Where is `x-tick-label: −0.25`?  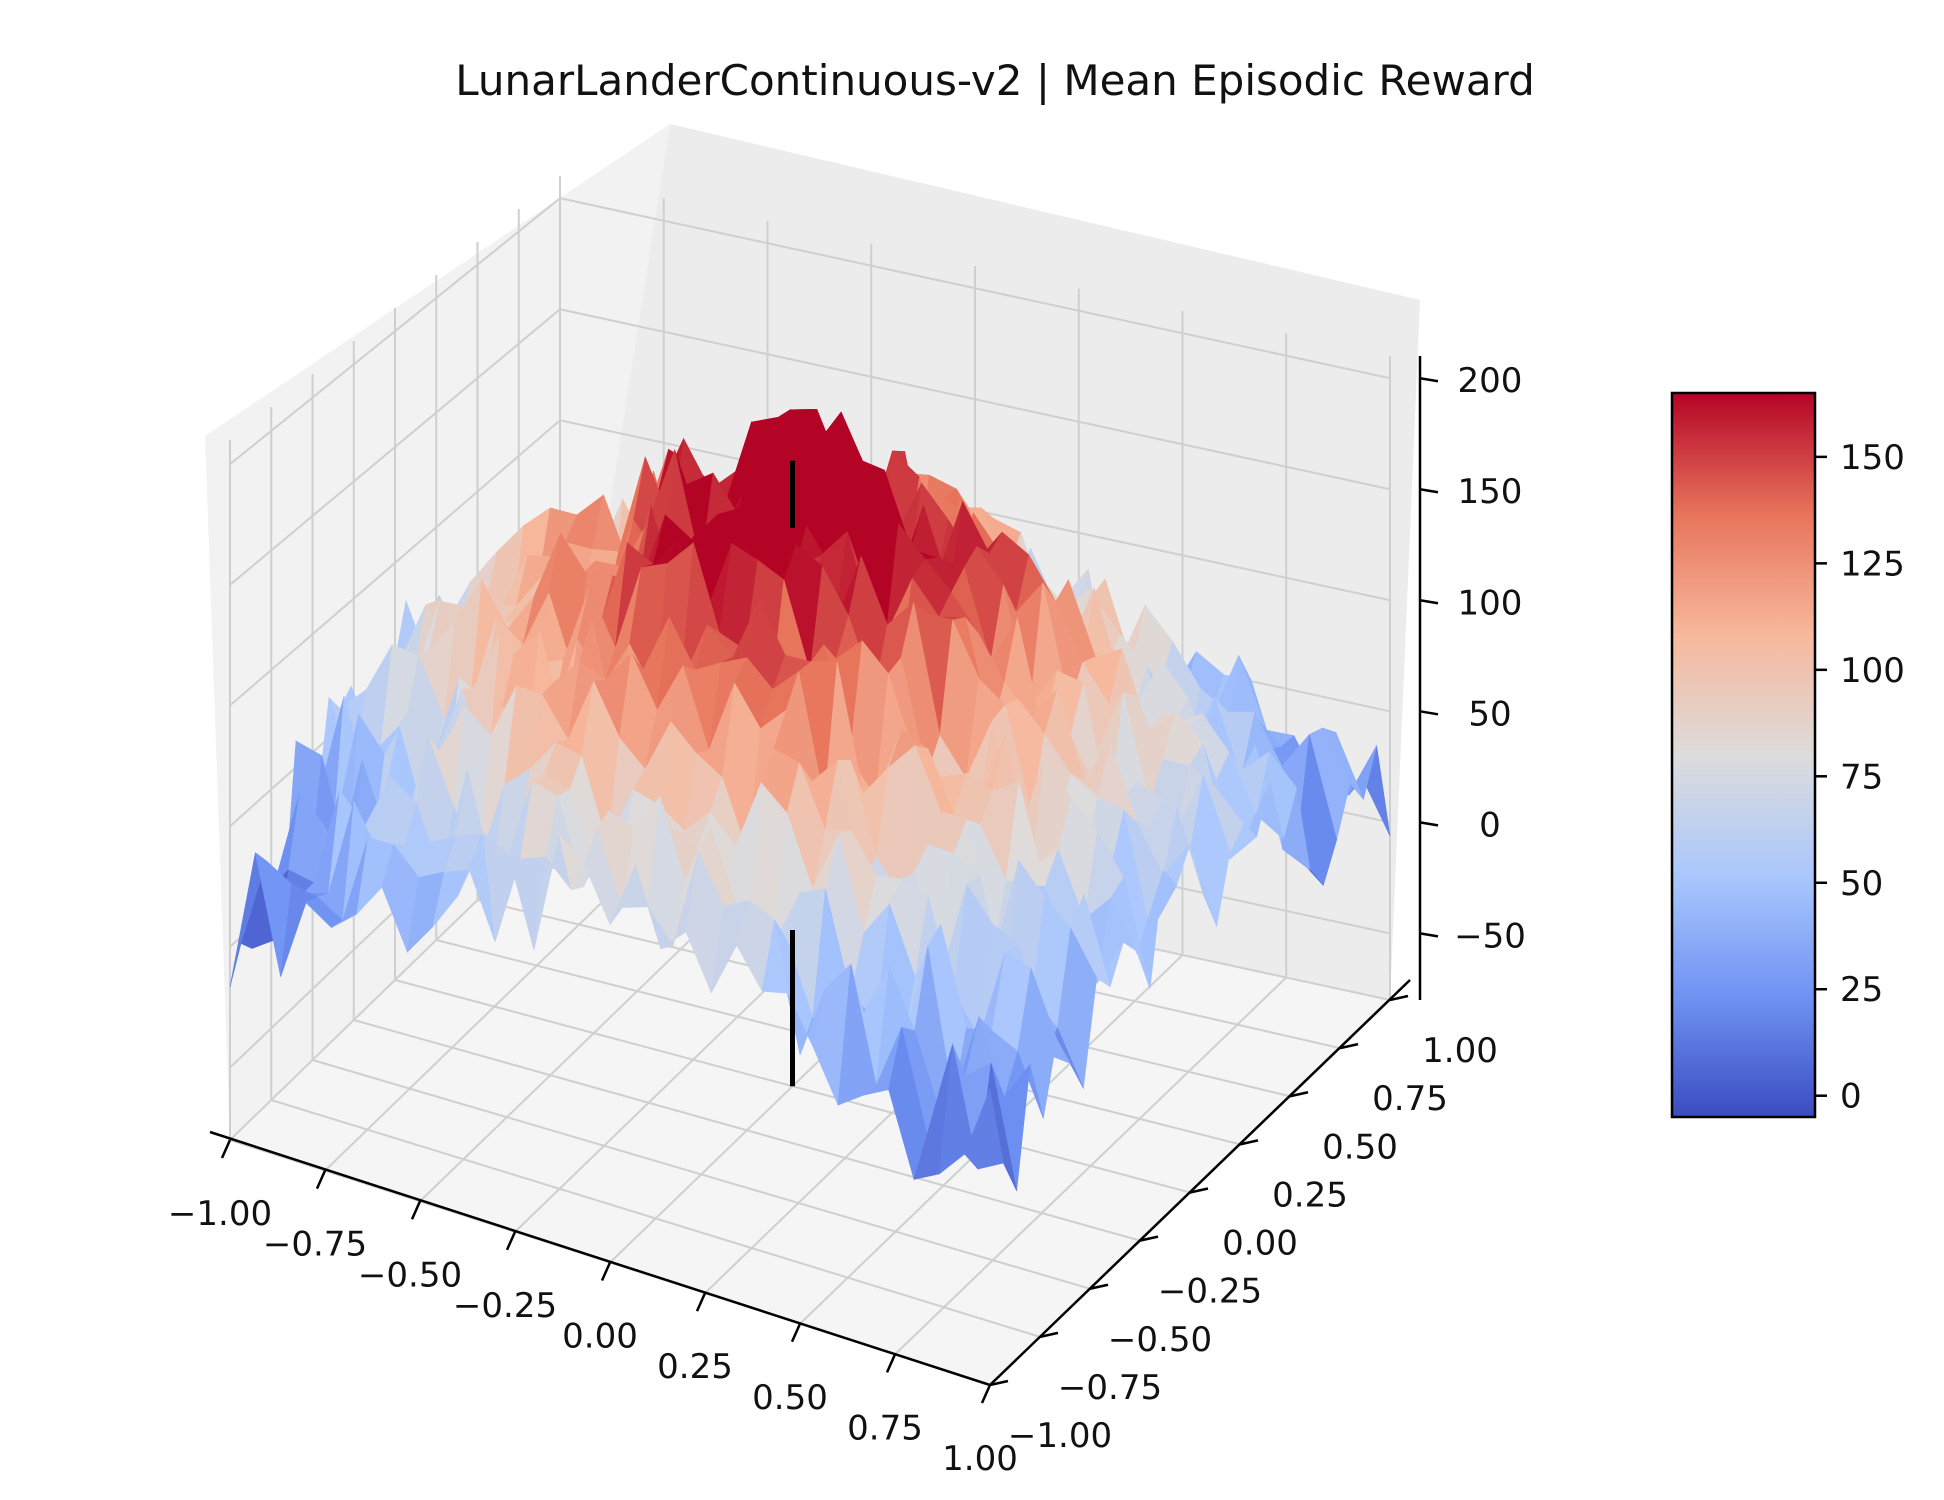 x-tick-label: −0.25 is located at coordinates (505, 1306).